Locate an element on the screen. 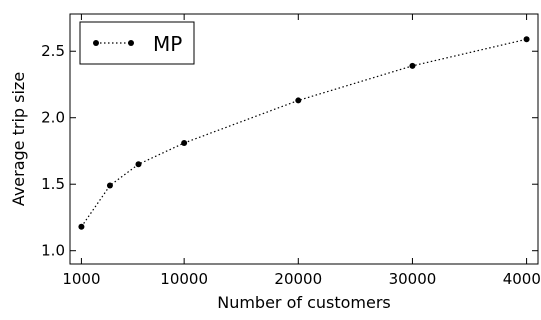 The height and width of the screenshot is (320, 541). y-tick-label: 2.5 is located at coordinates (53, 51).